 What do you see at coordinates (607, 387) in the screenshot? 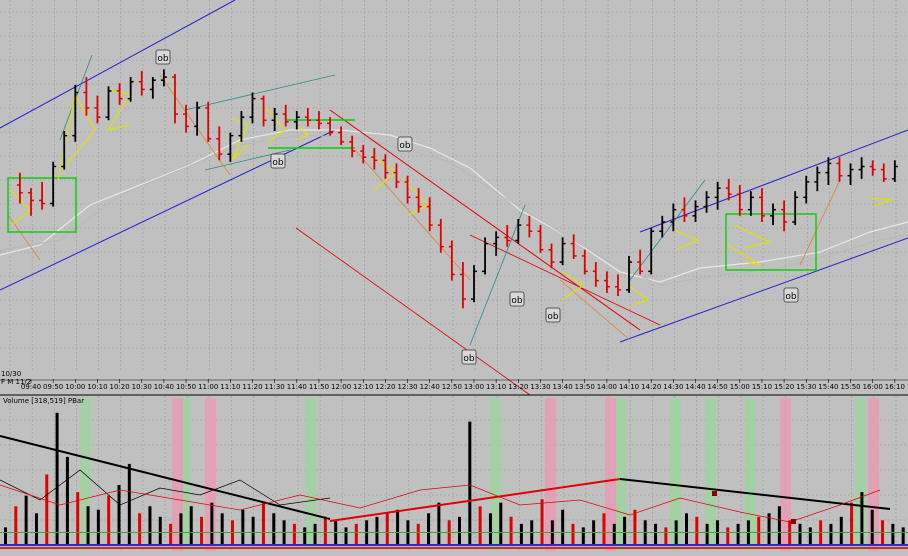
I see `time-tick-label: 14:00` at bounding box center [607, 387].